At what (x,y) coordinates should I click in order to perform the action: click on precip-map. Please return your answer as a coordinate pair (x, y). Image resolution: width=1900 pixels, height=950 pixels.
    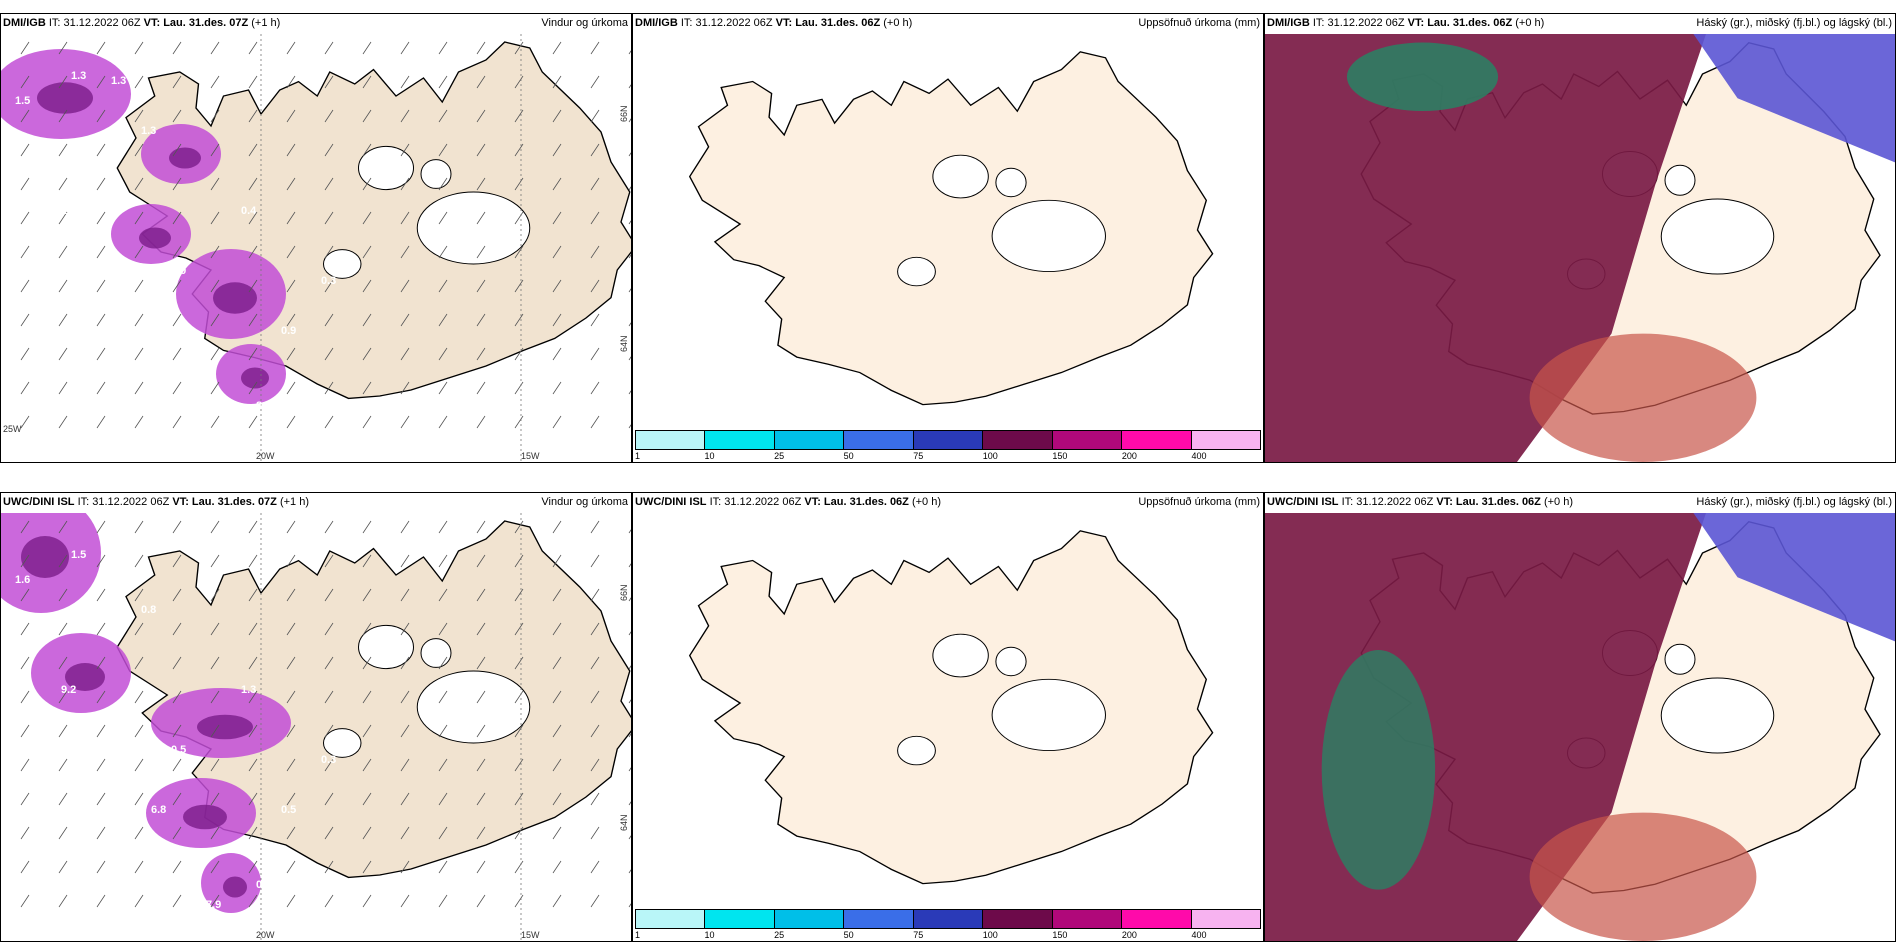
    Looking at the image, I should click on (948, 230).